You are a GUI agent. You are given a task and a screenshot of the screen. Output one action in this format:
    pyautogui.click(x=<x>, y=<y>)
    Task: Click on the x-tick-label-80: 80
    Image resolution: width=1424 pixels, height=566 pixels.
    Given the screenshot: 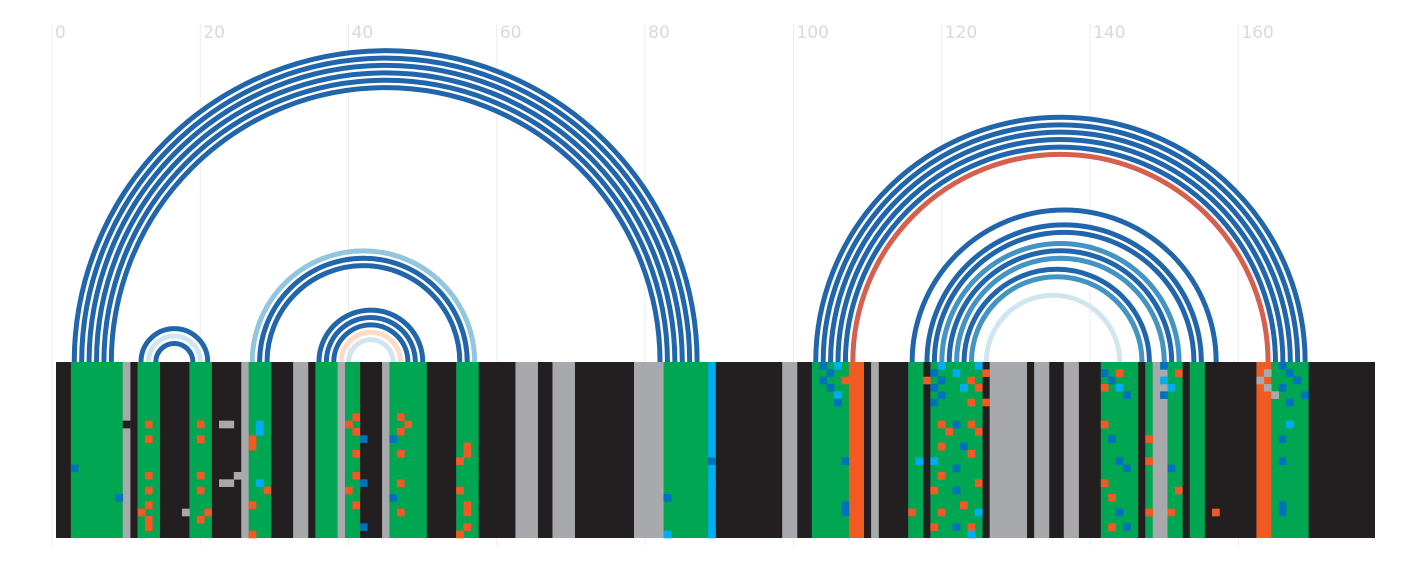 What is the action you would take?
    pyautogui.click(x=659, y=33)
    